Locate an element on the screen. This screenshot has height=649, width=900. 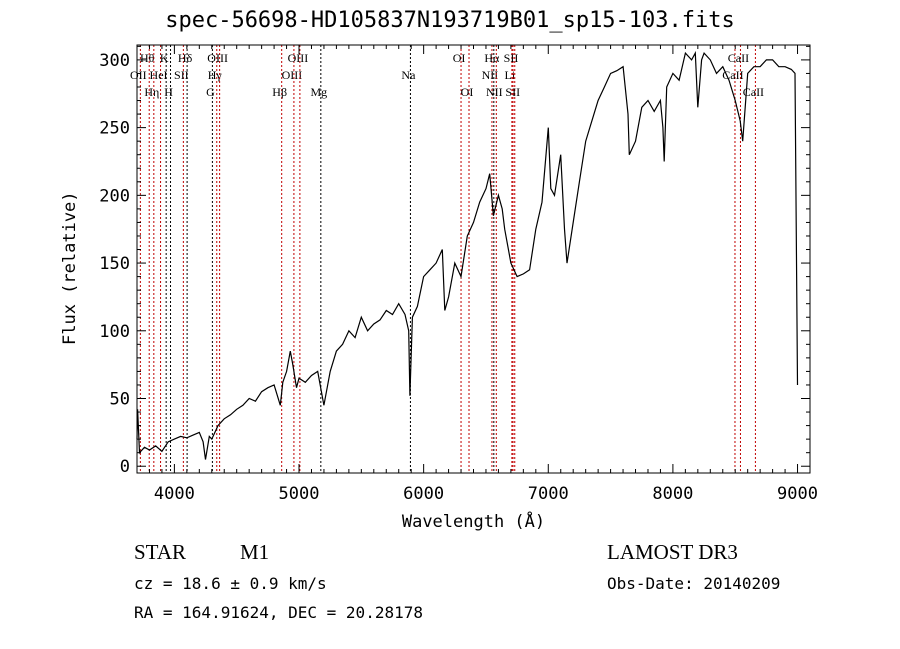
y-axis-label: Flux (relative) is located at coordinates (70, 268).